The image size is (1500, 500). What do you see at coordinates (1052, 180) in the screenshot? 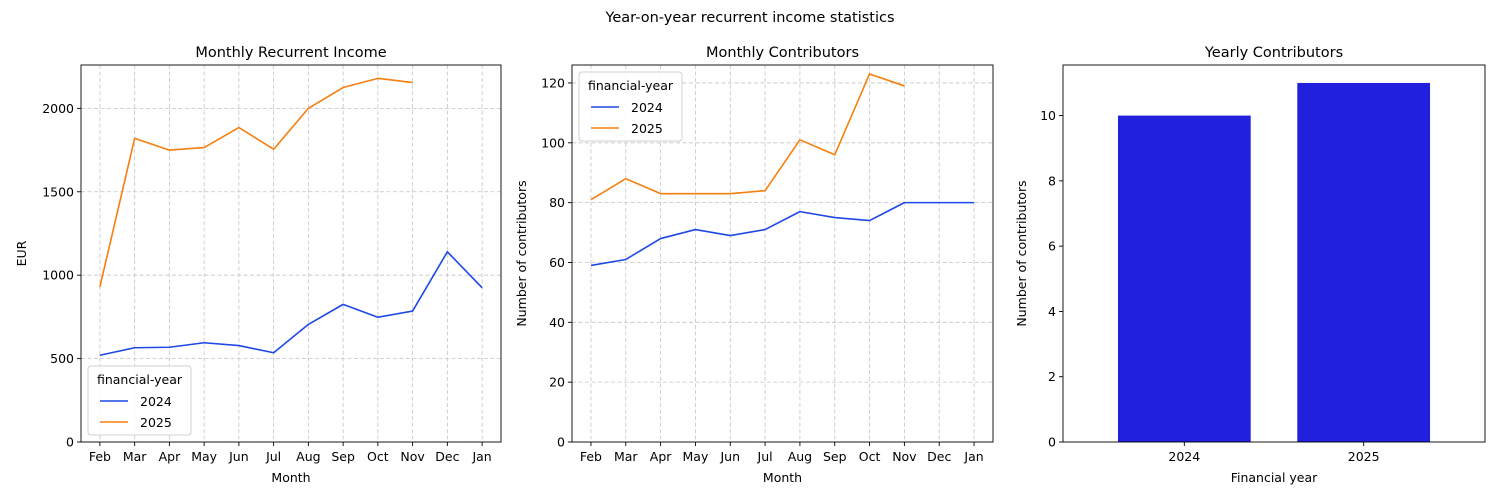
I see `y-tick-label: 8` at bounding box center [1052, 180].